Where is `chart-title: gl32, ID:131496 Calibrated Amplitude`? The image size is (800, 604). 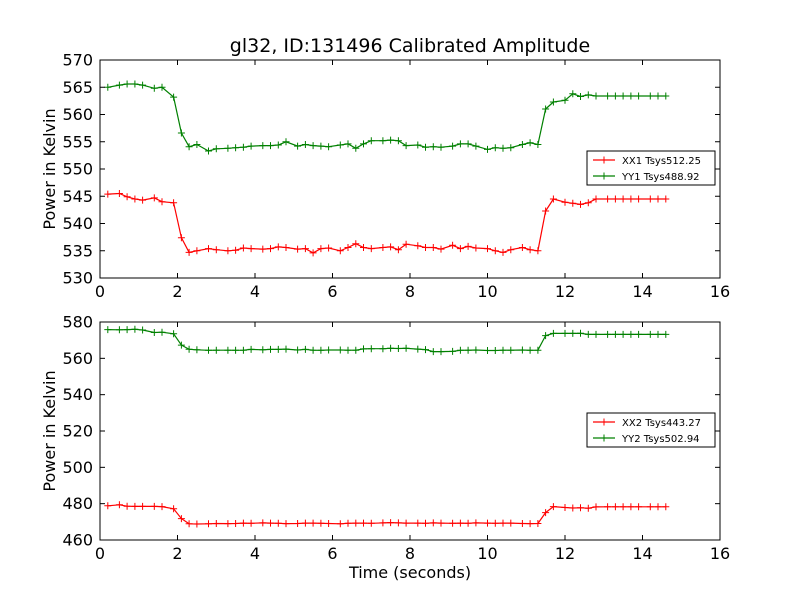
chart-title: gl32, ID:131496 Calibrated Amplitude is located at coordinates (410, 46).